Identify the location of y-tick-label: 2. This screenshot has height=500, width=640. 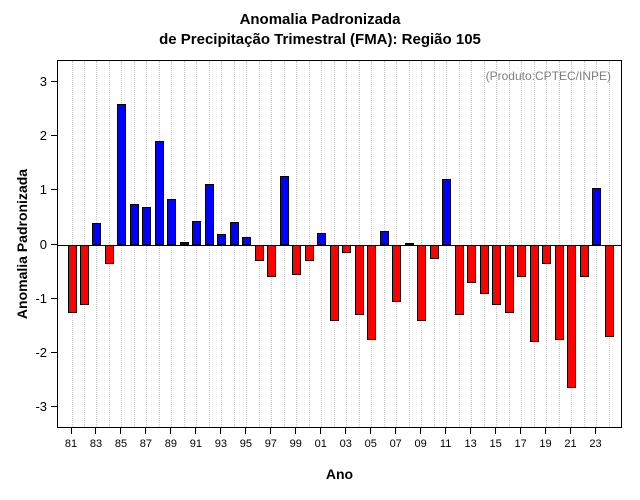
(43, 136).